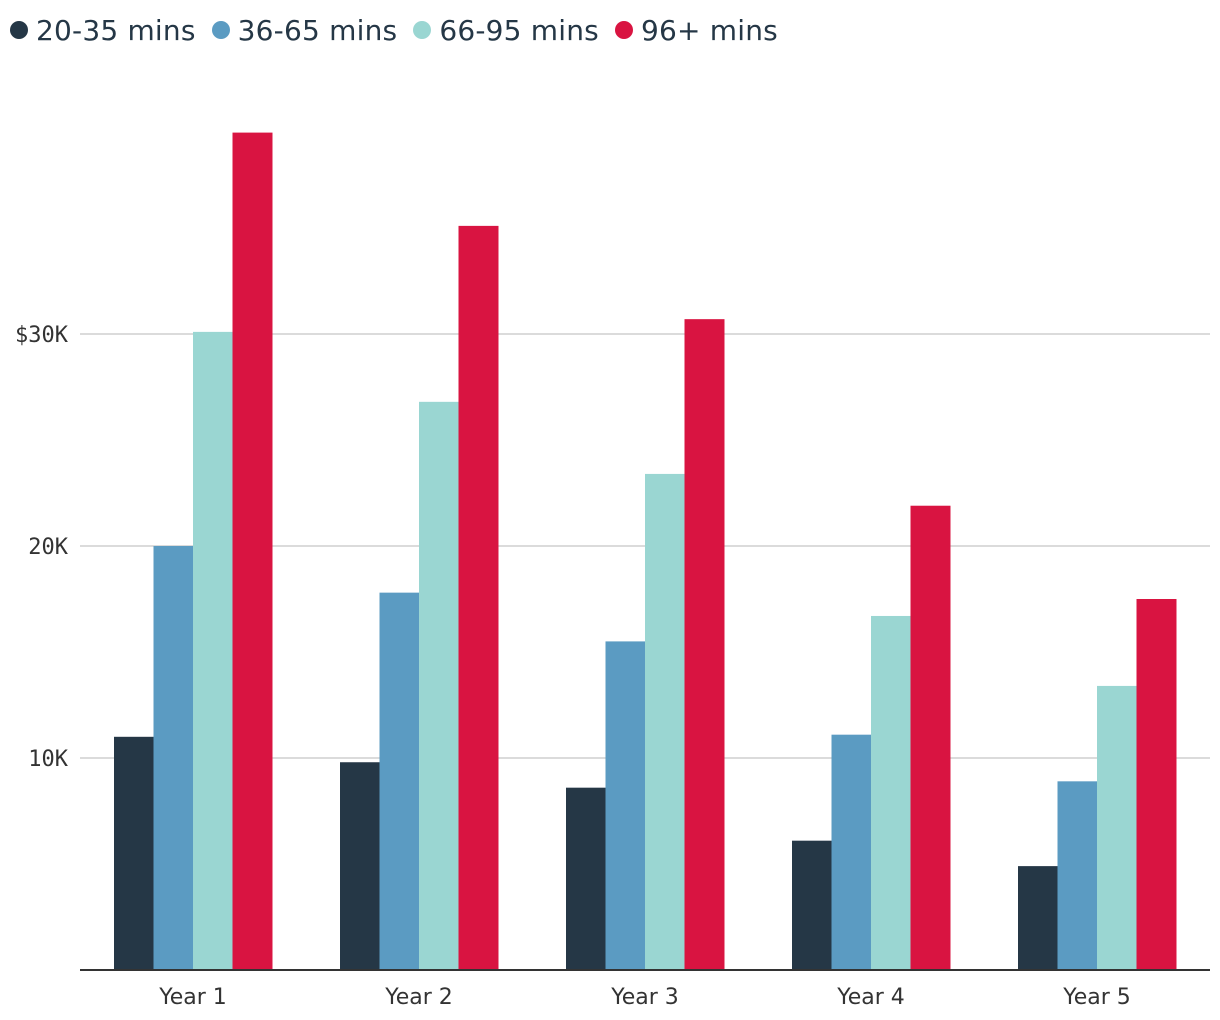 This screenshot has height=1020, width=1220. Describe the element at coordinates (317, 30) in the screenshot. I see `legend-label: 36-65 mins` at that location.